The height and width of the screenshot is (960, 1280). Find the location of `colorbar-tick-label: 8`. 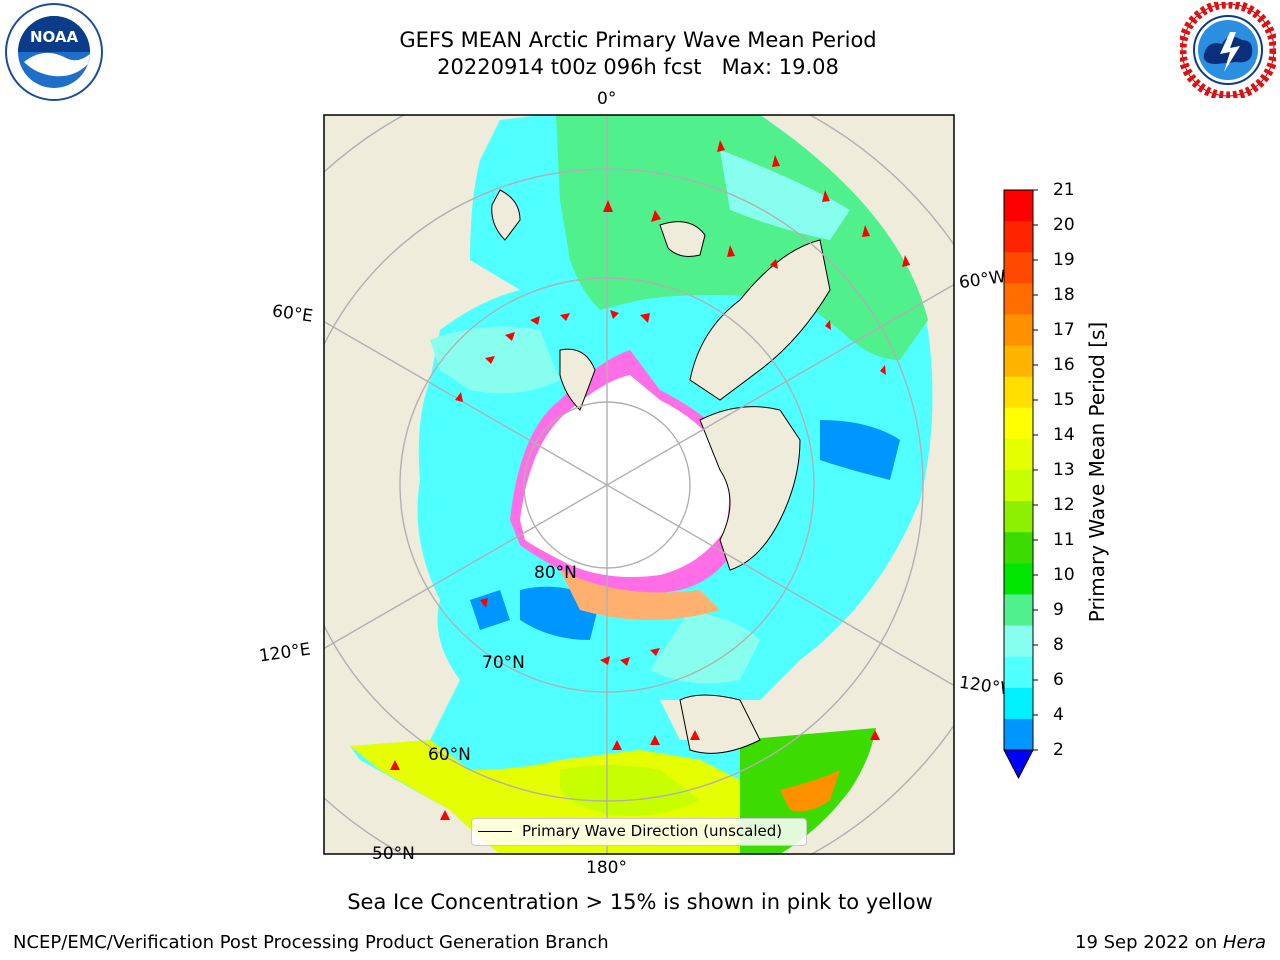

colorbar-tick-label: 8 is located at coordinates (1058, 645).